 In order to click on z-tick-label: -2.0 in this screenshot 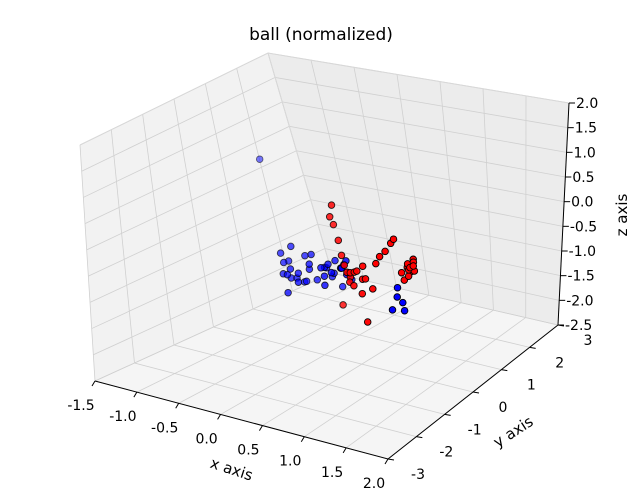, I will do `click(579, 301)`.